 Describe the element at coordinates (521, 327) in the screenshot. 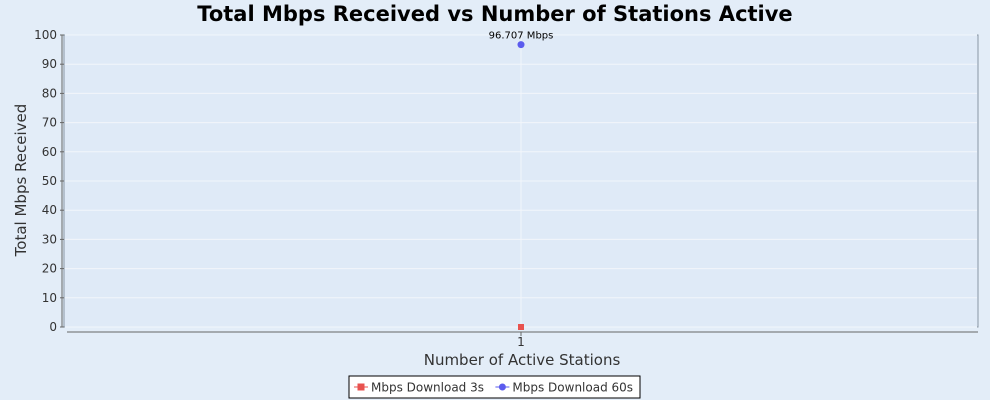

I see `data-point-3s` at that location.